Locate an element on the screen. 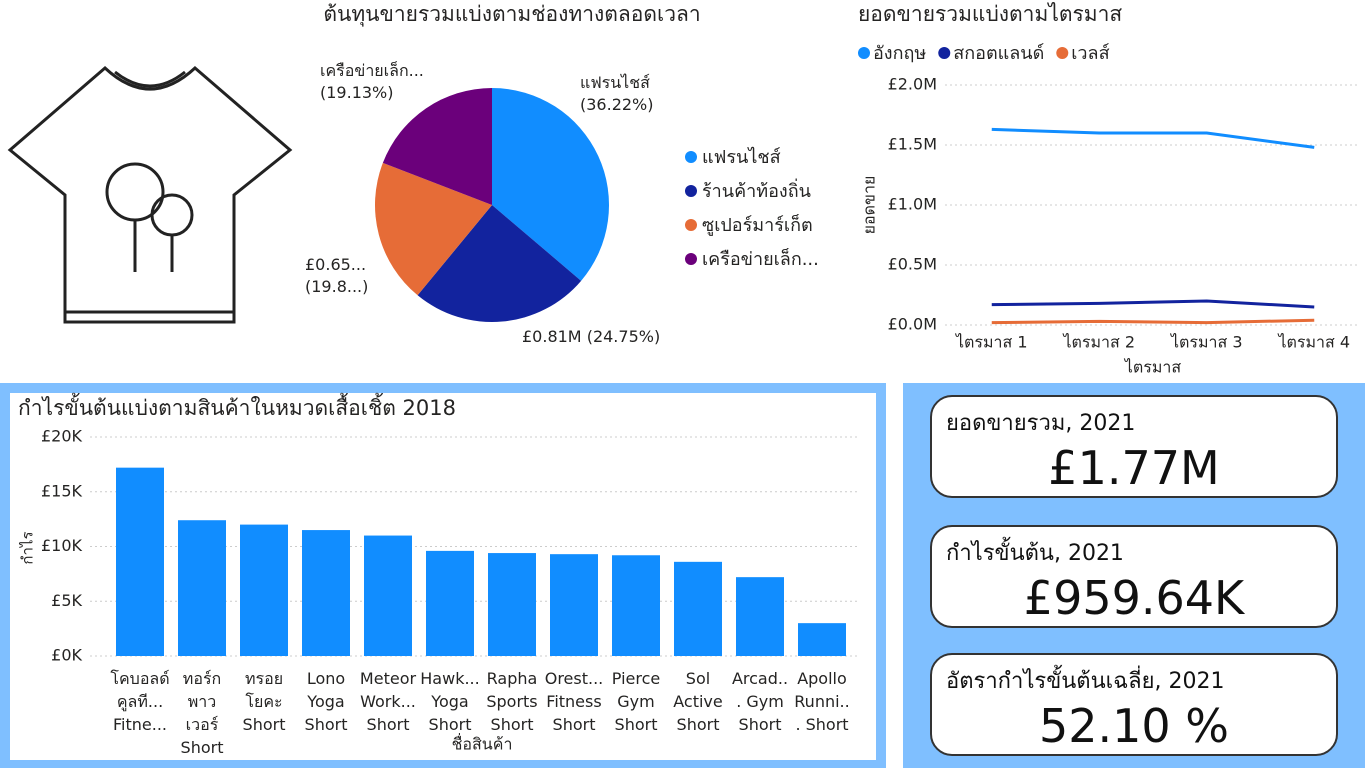 The width and height of the screenshot is (1365, 768). card-title: กำไรขั้นต้น, 2021 is located at coordinates (1035, 553).